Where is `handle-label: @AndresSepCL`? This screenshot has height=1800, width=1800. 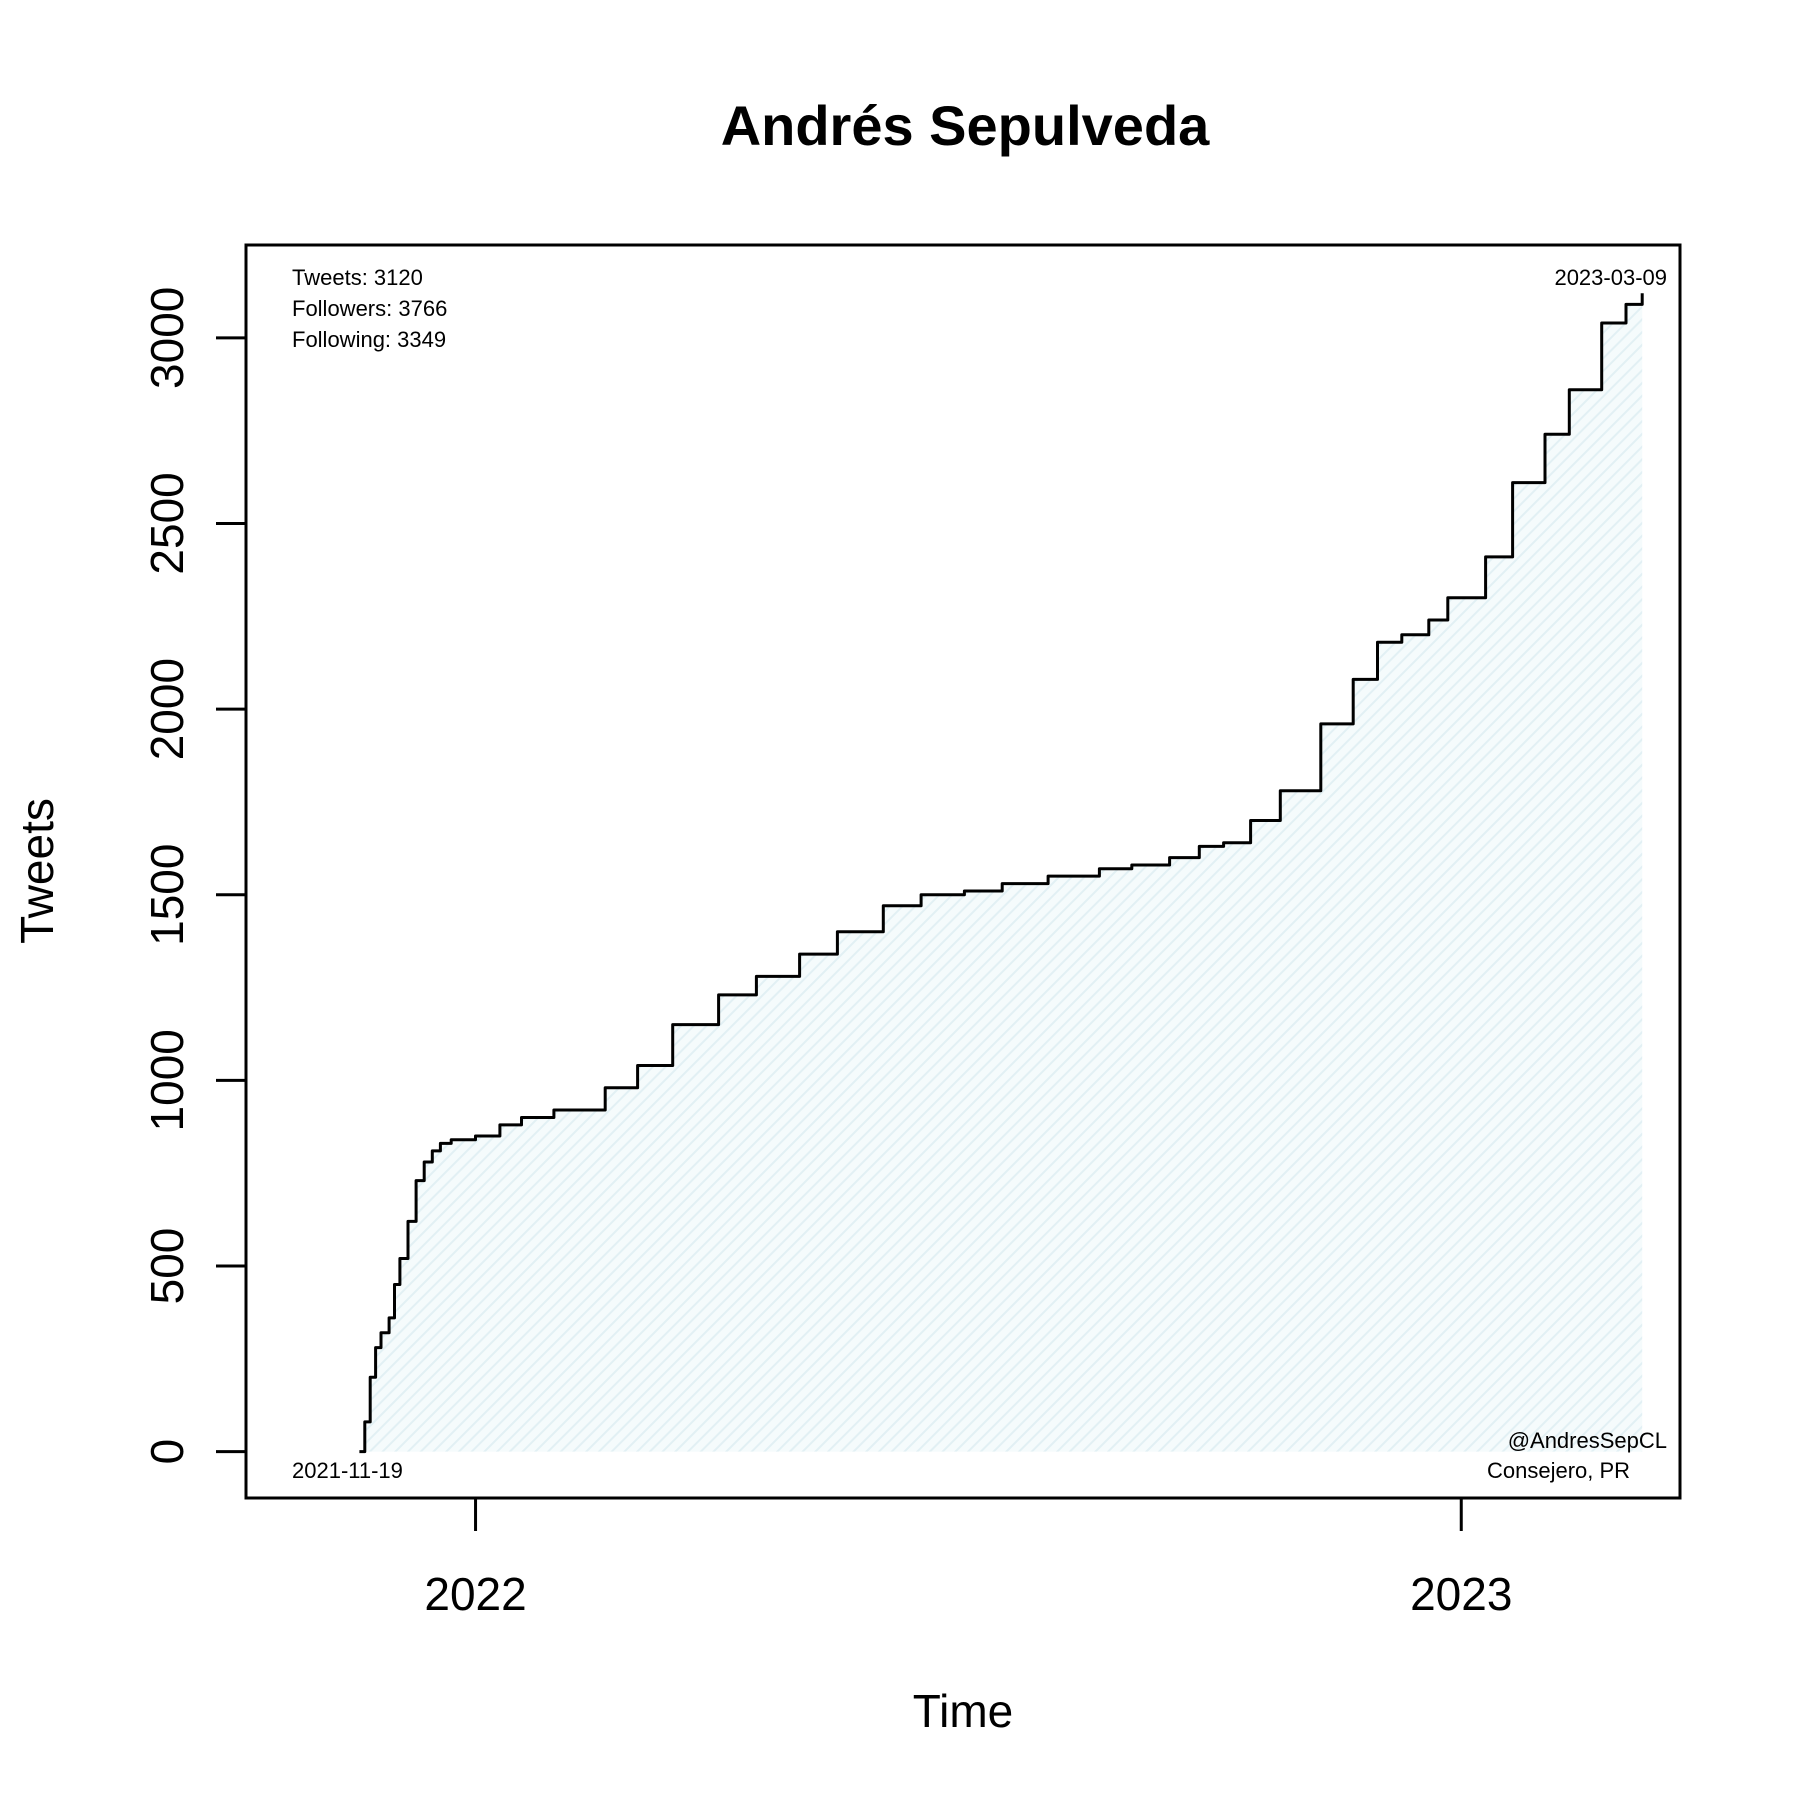 handle-label: @AndresSepCL is located at coordinates (1587, 1440).